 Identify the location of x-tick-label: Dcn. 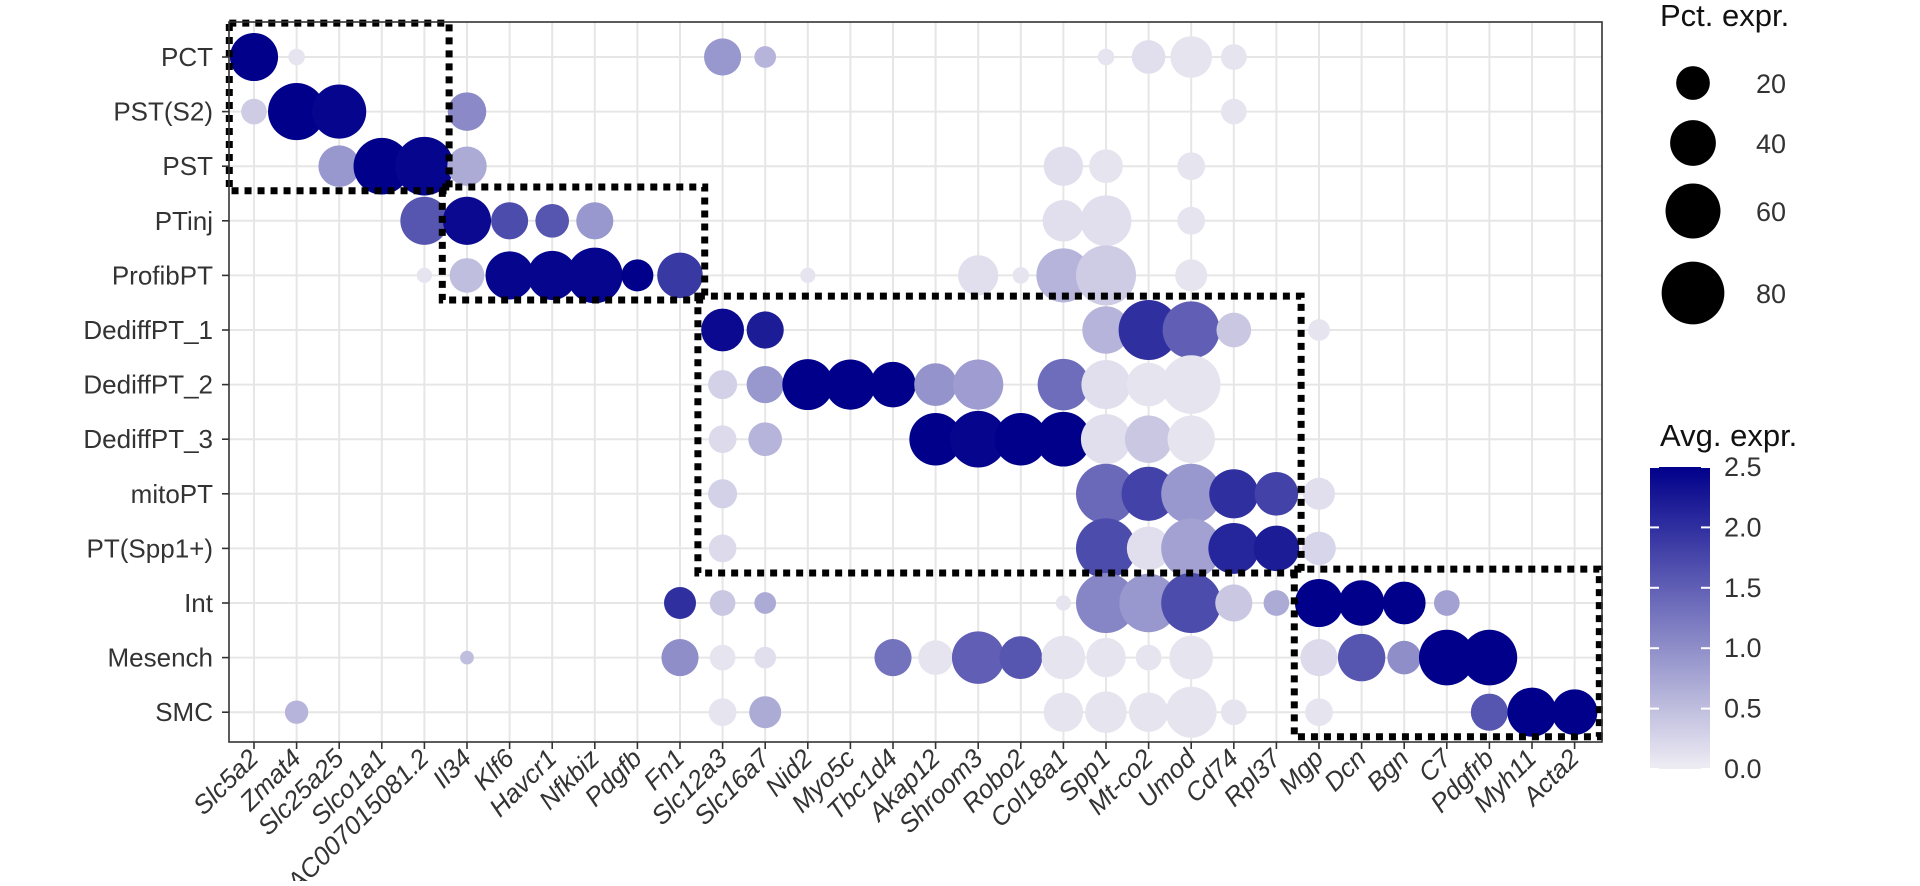
(1345, 770).